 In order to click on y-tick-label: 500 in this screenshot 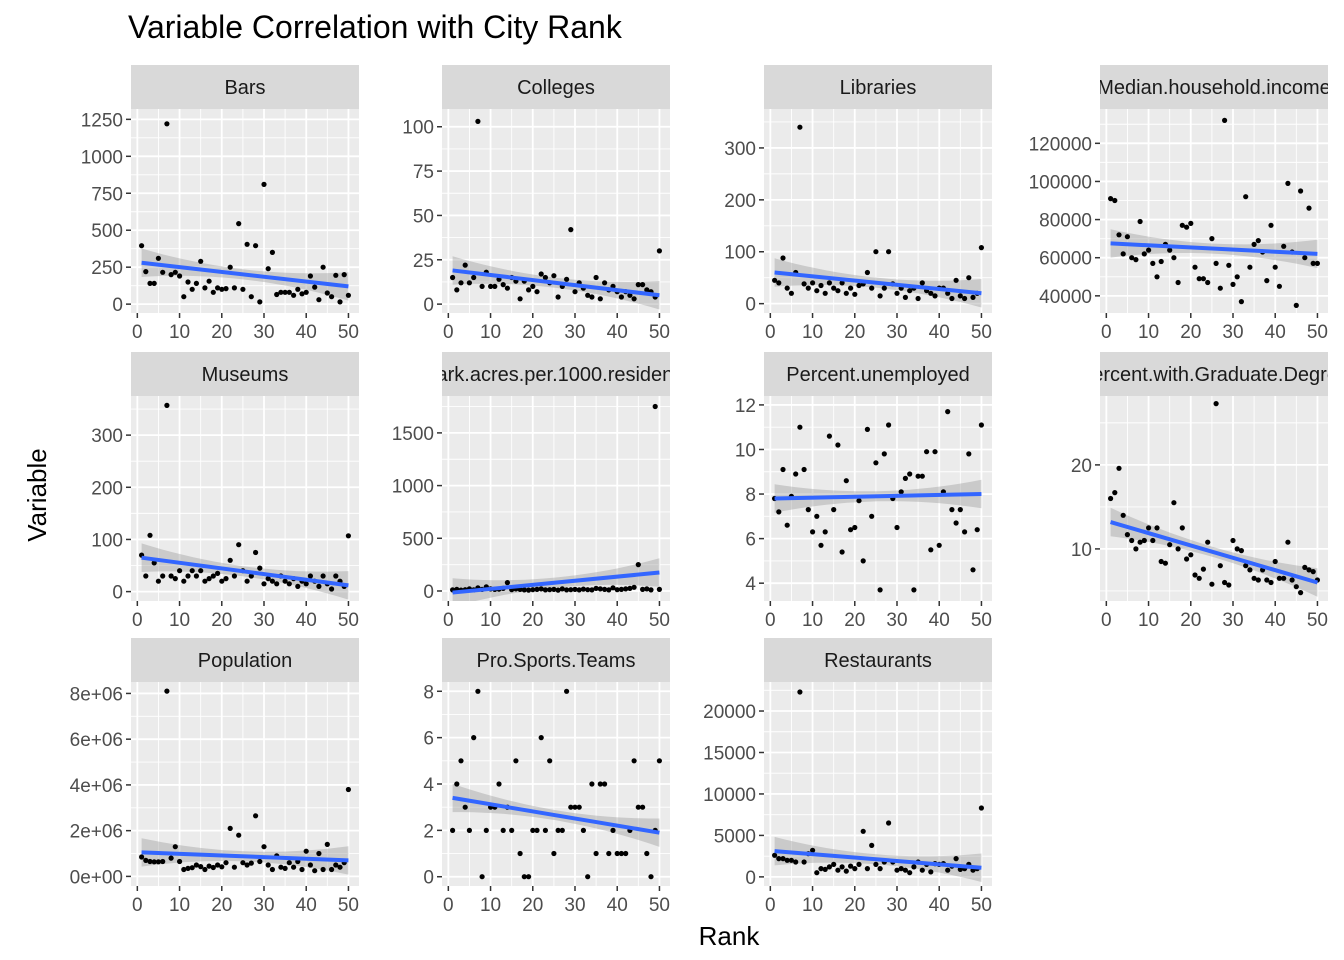, I will do `click(107, 231)`.